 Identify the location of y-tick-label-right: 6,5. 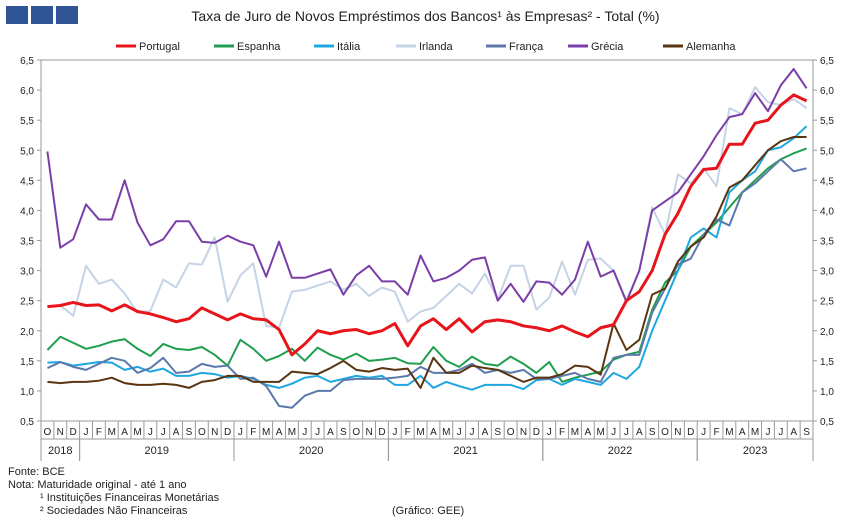
(827, 61).